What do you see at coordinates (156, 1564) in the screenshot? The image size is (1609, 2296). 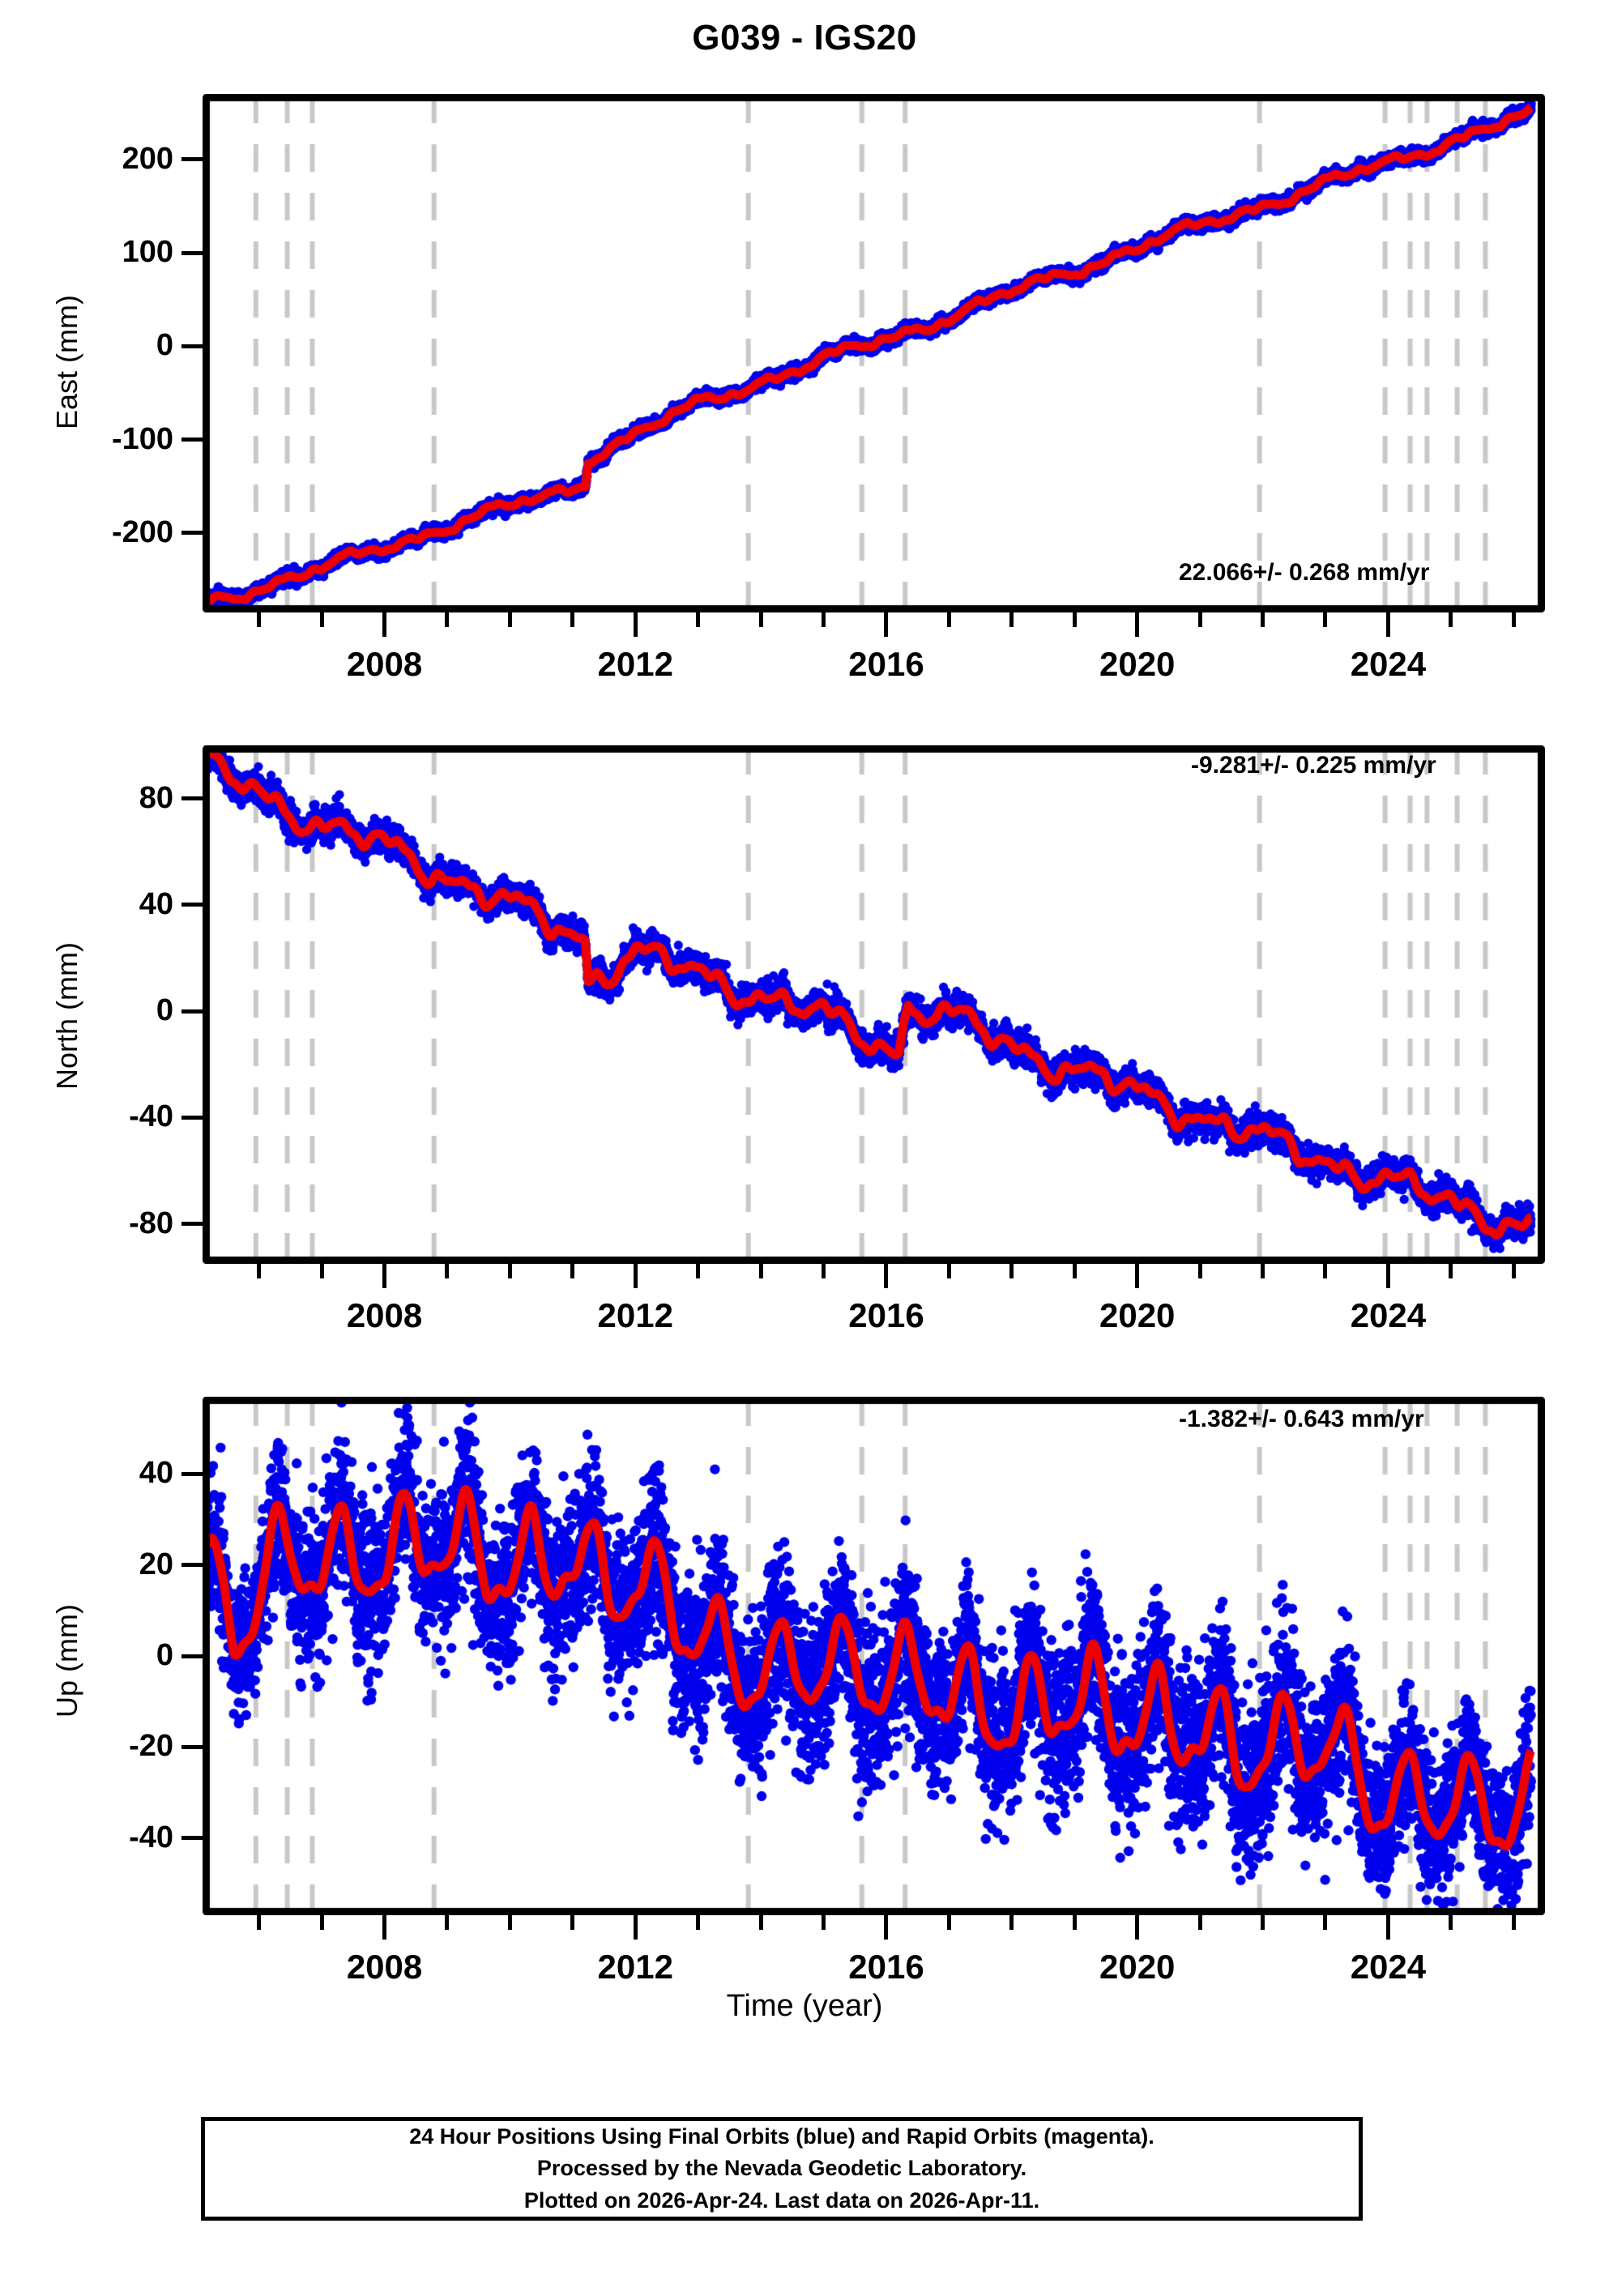 I see `y-tick-label: 20` at bounding box center [156, 1564].